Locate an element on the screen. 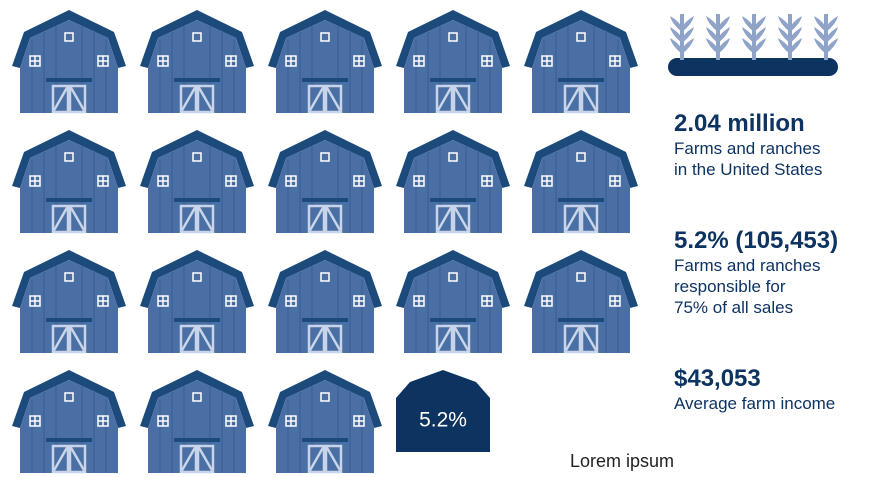 The width and height of the screenshot is (871, 477). highlight-barn: 5.2% is located at coordinates (443, 411).